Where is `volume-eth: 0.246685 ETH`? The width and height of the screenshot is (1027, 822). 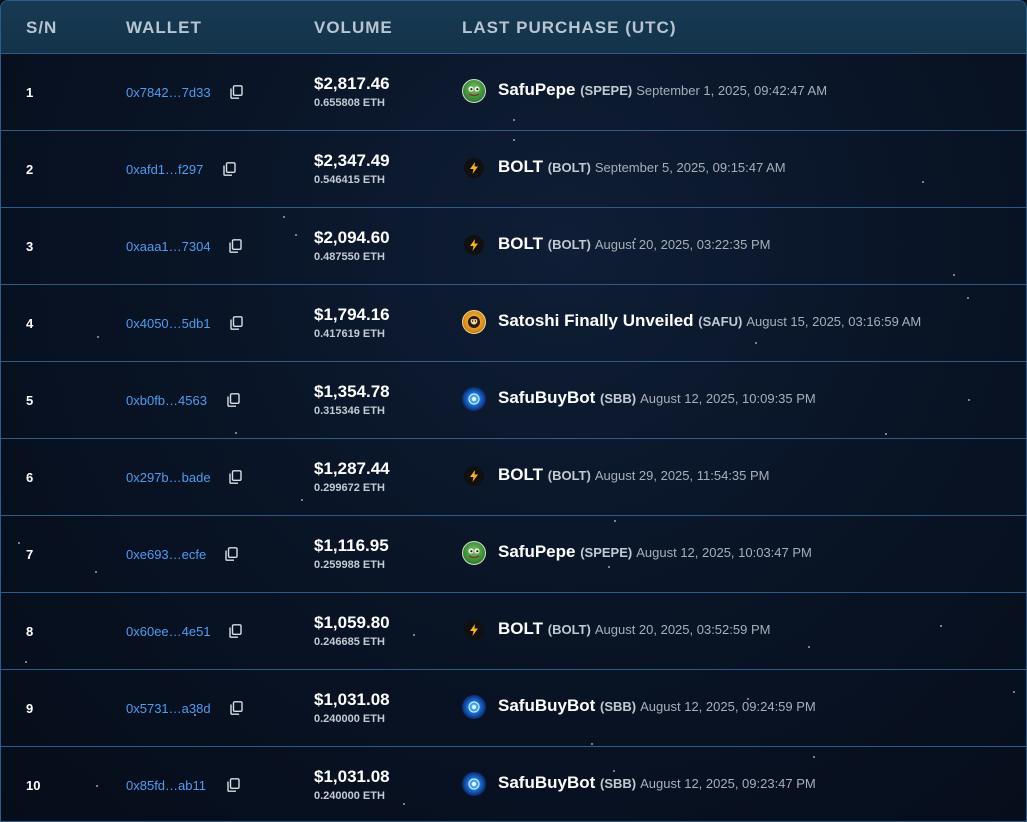 volume-eth: 0.246685 ETH is located at coordinates (349, 642).